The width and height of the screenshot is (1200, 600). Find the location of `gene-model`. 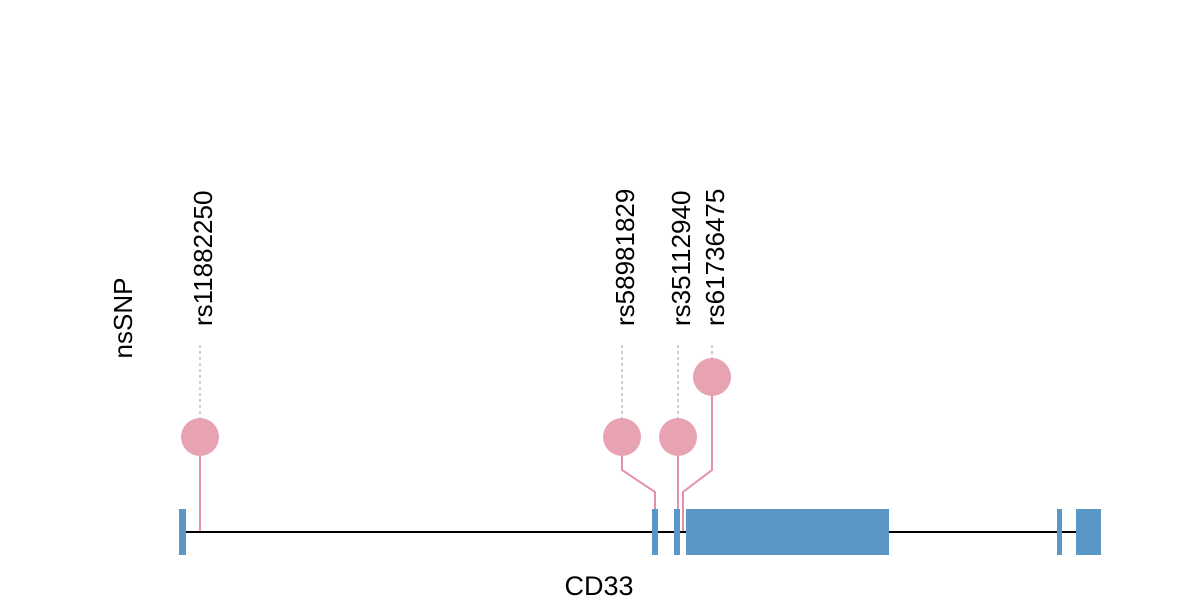

gene-model is located at coordinates (640, 532).